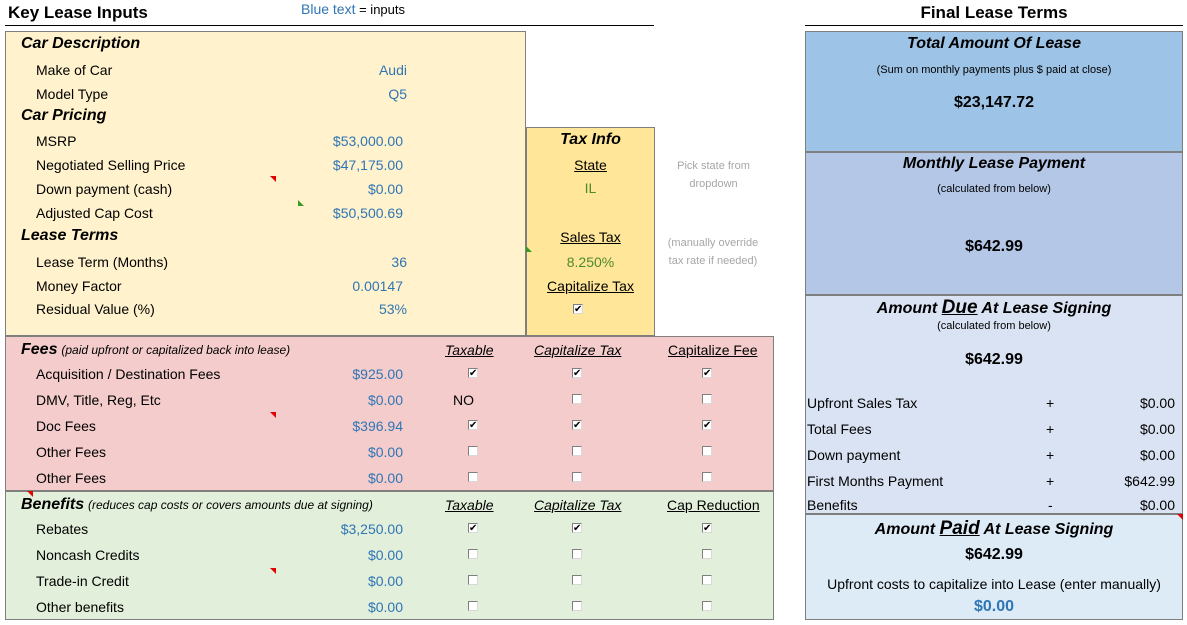 Image resolution: width=1187 pixels, height=625 pixels. What do you see at coordinates (371, 529) in the screenshot?
I see `benefit-input: $3,250.00` at bounding box center [371, 529].